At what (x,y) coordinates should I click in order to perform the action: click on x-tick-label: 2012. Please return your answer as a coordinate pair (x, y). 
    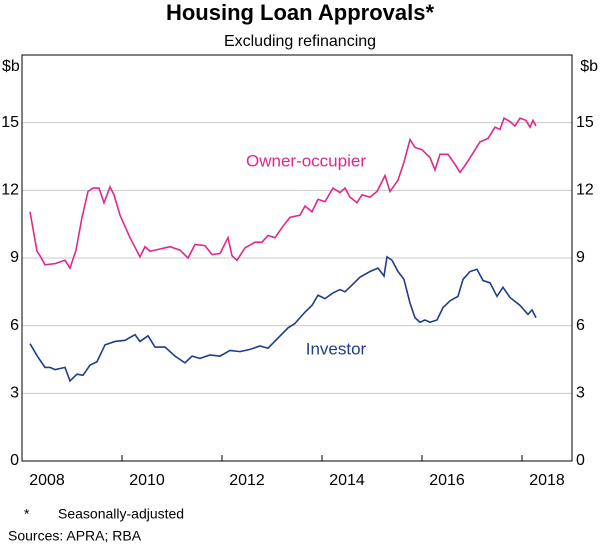
    Looking at the image, I should click on (247, 480).